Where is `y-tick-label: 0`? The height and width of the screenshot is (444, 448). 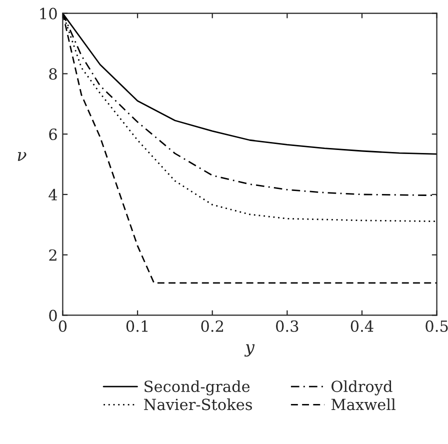
y-tick-label: 0 is located at coordinates (53, 316).